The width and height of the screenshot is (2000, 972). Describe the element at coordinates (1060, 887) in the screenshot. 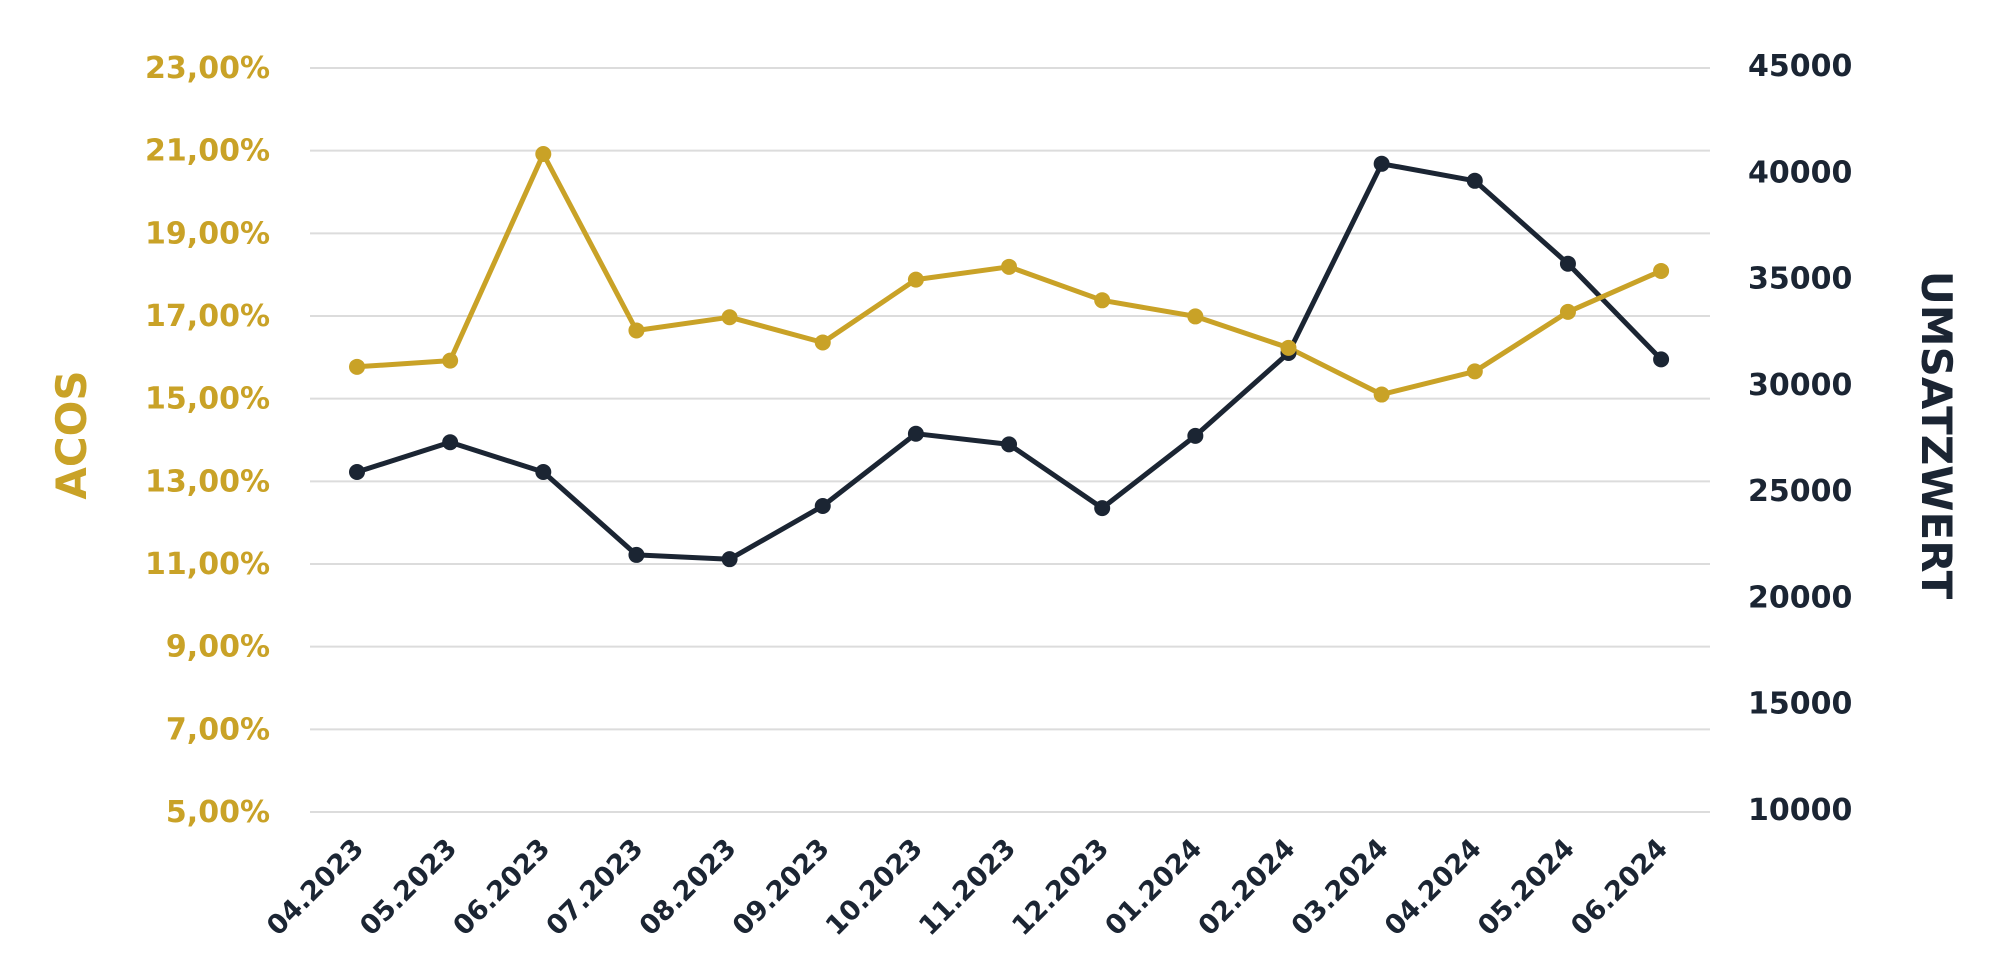

I see `x-tick-label: 12.2023` at that location.